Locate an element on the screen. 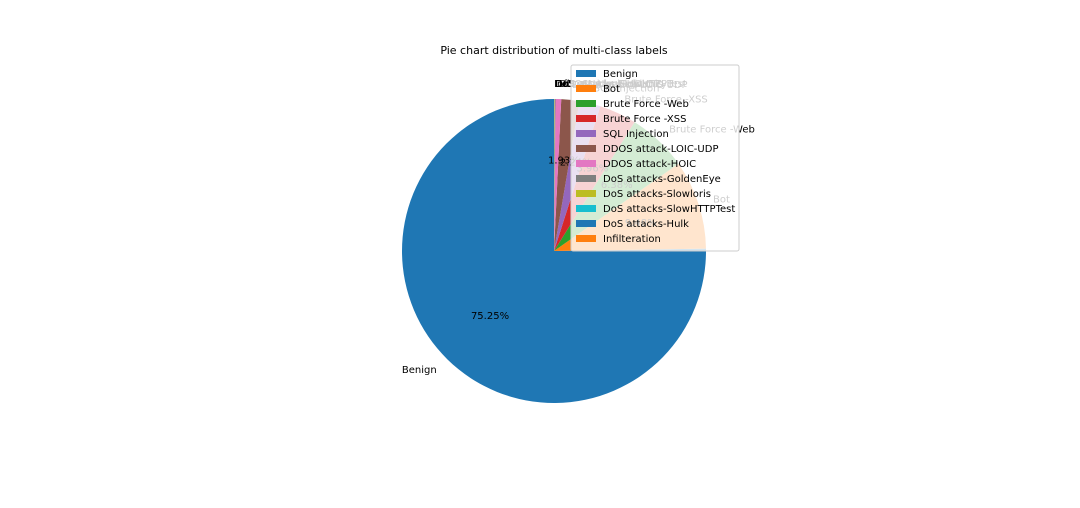  legend-label-benign: Benign is located at coordinates (620, 74).